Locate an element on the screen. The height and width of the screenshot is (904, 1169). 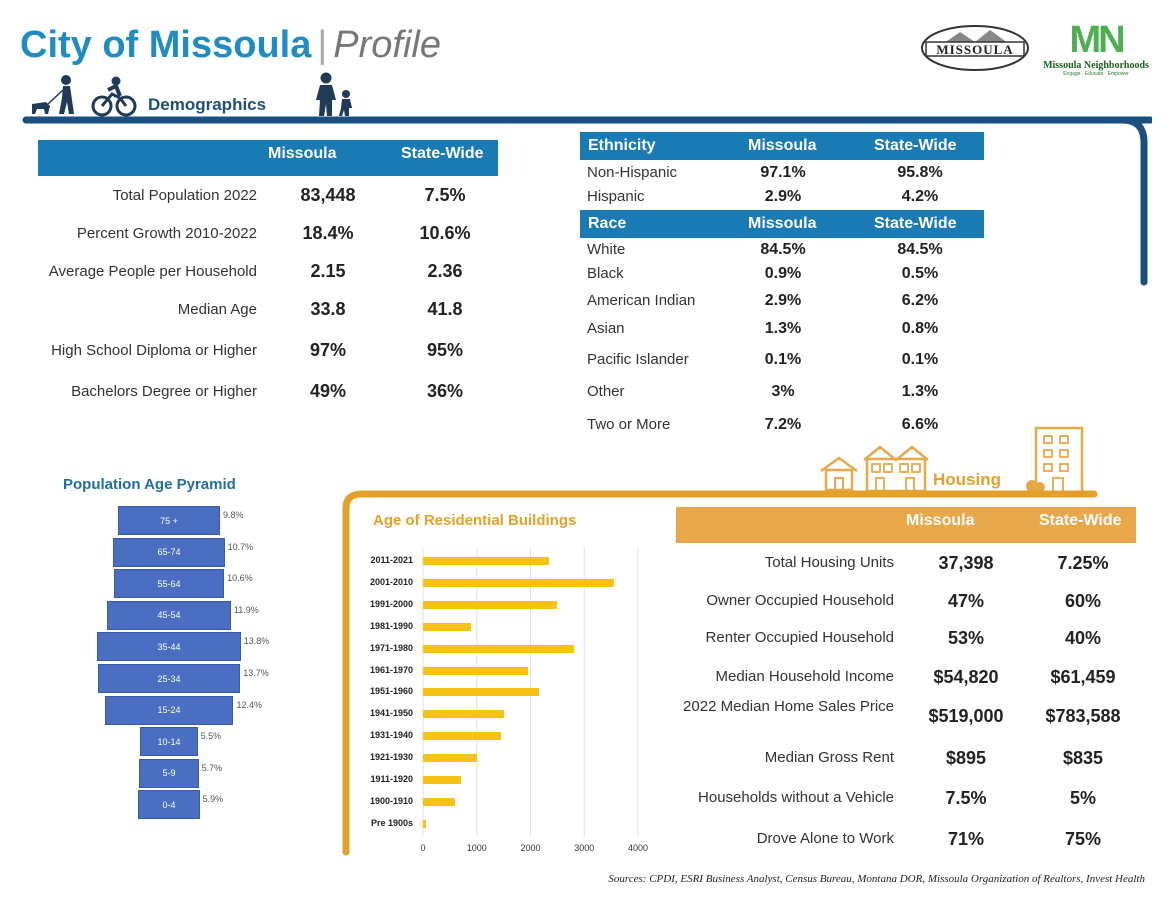
race-row-missoula: 84.5% is located at coordinates (783, 249).